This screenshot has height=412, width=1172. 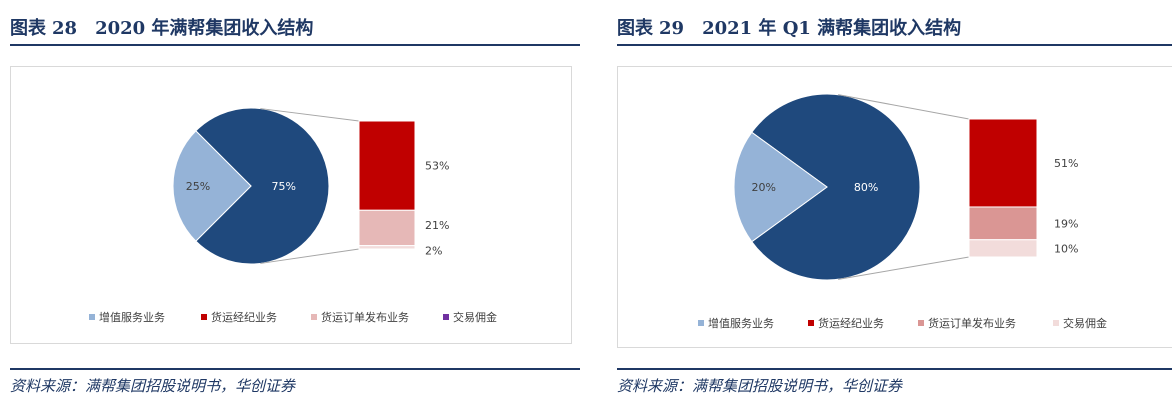 I want to click on figure-title: 图表 29 2021 年 Q1 满帮集团收入结构, so click(x=894, y=27).